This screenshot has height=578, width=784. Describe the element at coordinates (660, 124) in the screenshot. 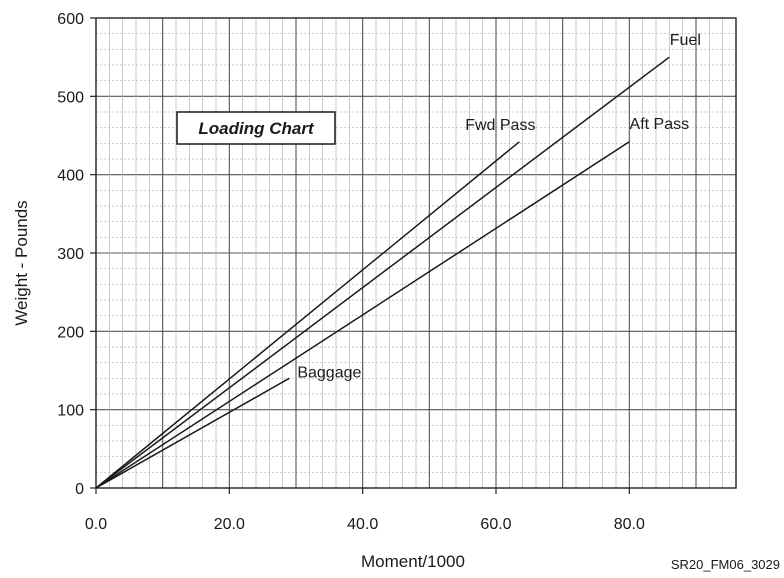

I see `series-label-aft-pass: Aft Pass` at that location.